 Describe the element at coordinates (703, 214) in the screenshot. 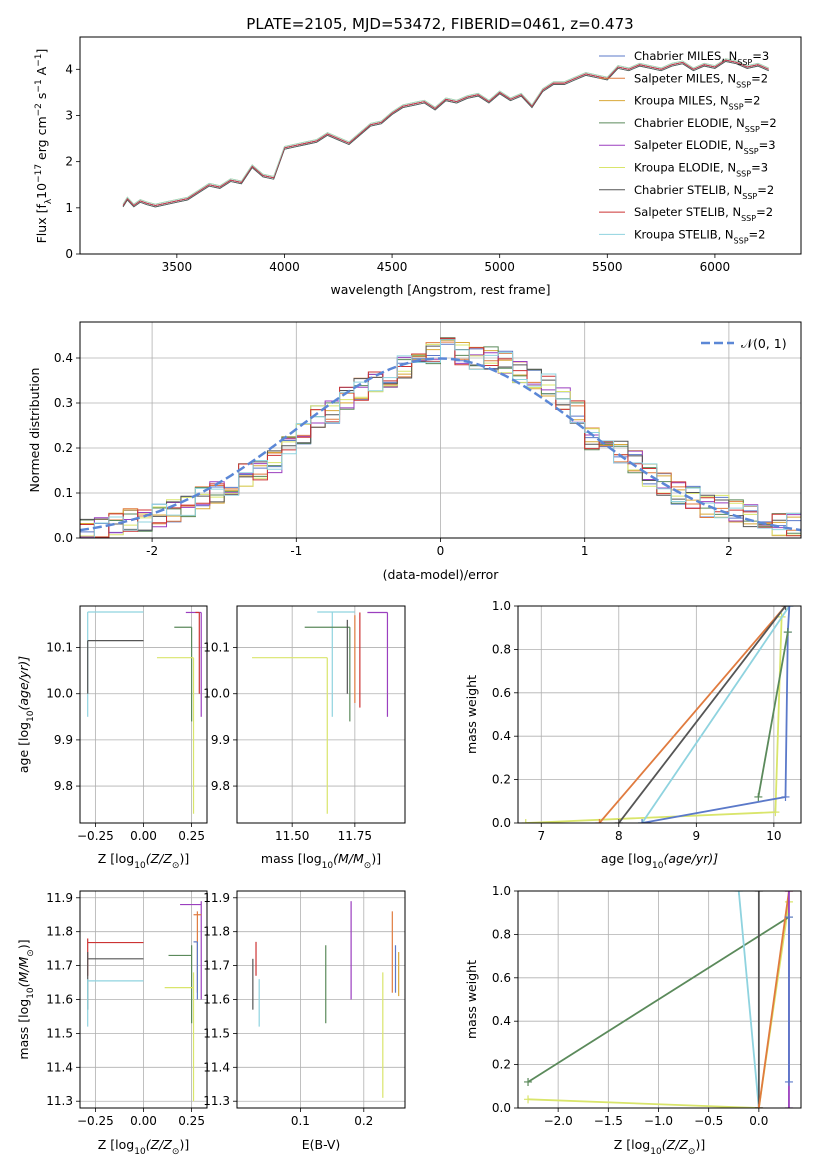

I see `legend-entry: Salpeter STELIB, NSSP=2` at that location.